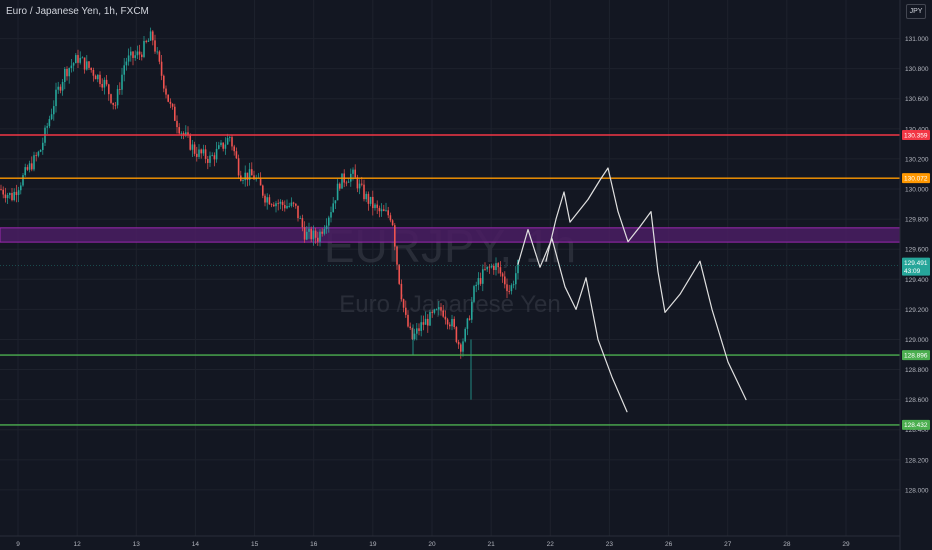 The width and height of the screenshot is (932, 550). What do you see at coordinates (78, 544) in the screenshot?
I see `time-tick-label: 12` at bounding box center [78, 544].